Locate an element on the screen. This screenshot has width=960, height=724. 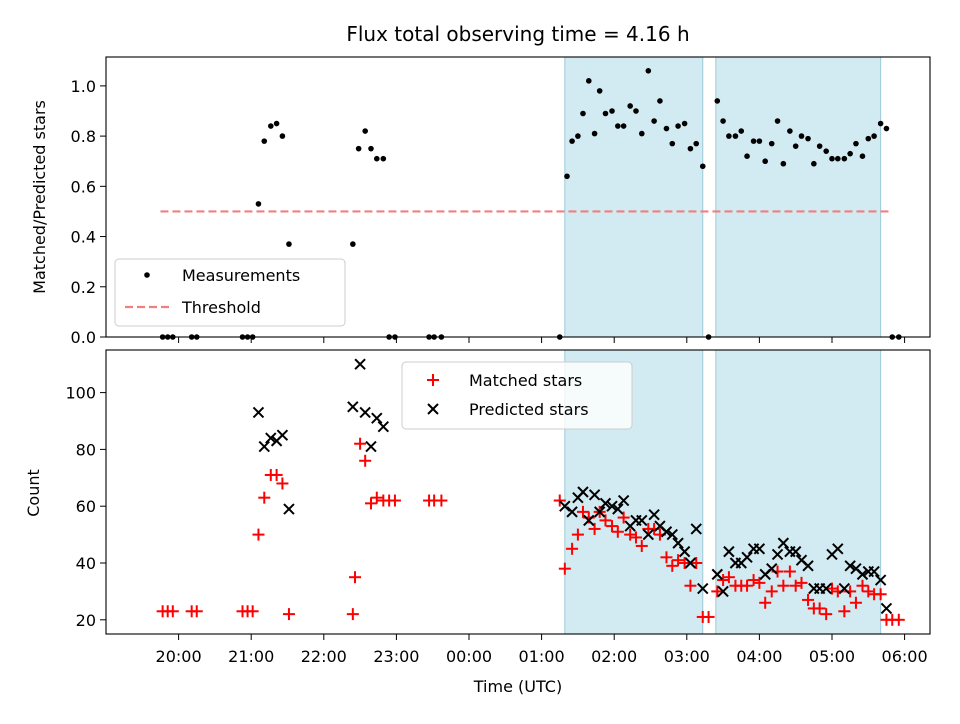
y-tick-label: 0.8 is located at coordinates (83, 136).